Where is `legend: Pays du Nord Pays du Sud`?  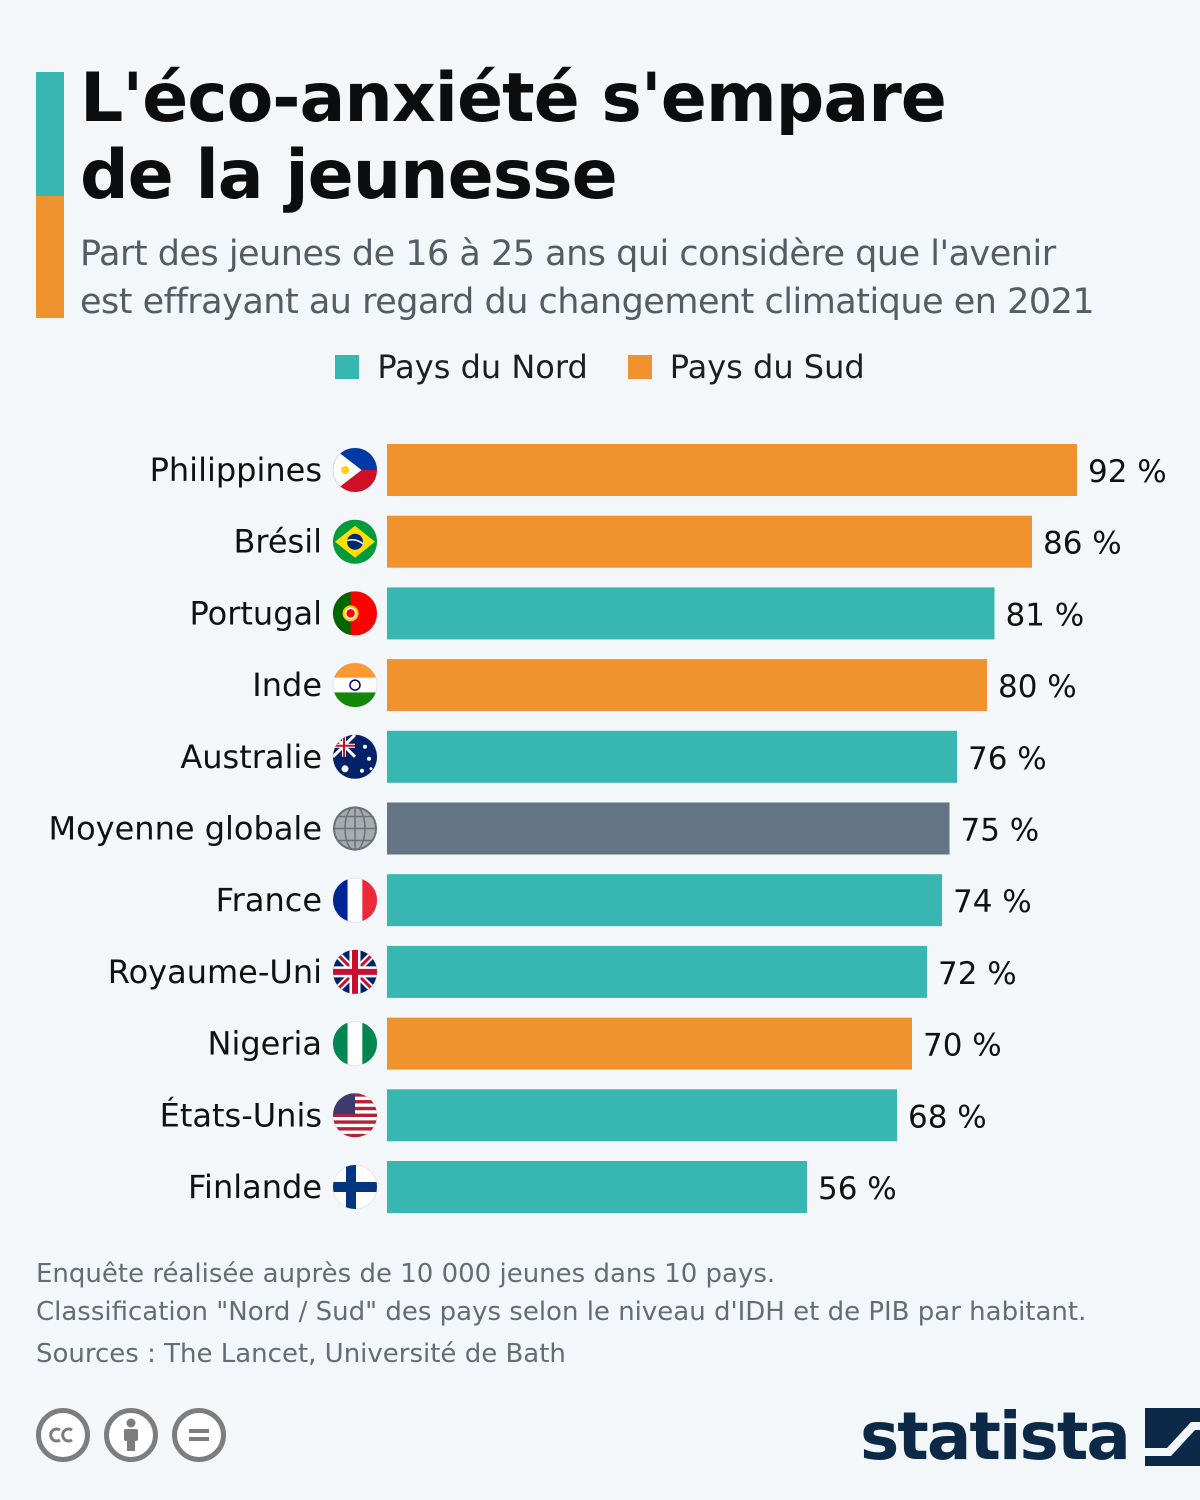 legend: Pays du Nord Pays du Sud is located at coordinates (600, 367).